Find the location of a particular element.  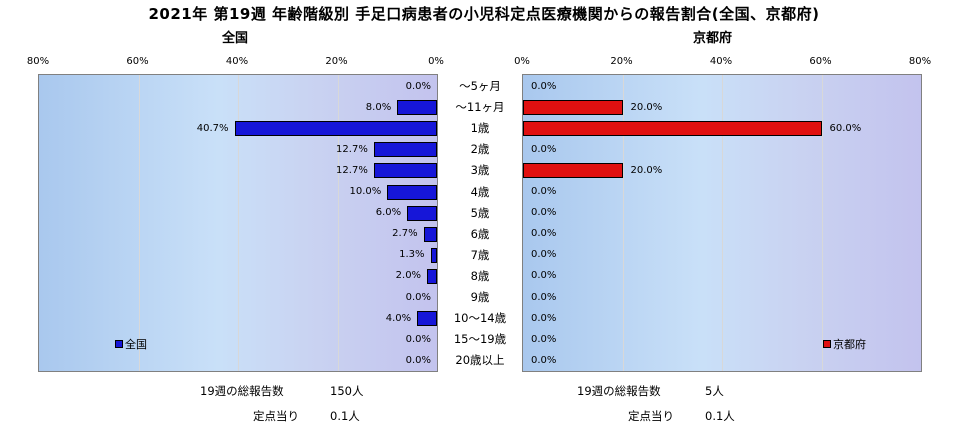

kyoto-tick-label: 0% is located at coordinates (522, 61).